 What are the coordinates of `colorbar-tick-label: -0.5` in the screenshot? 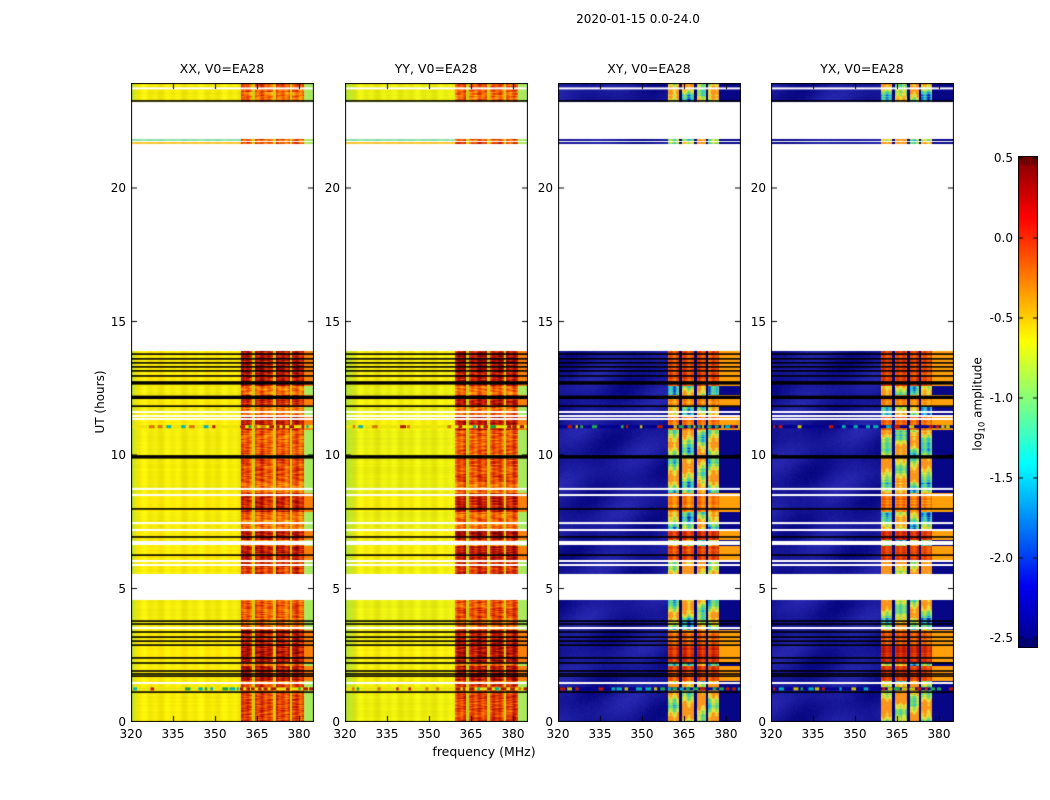 It's located at (1001, 318).